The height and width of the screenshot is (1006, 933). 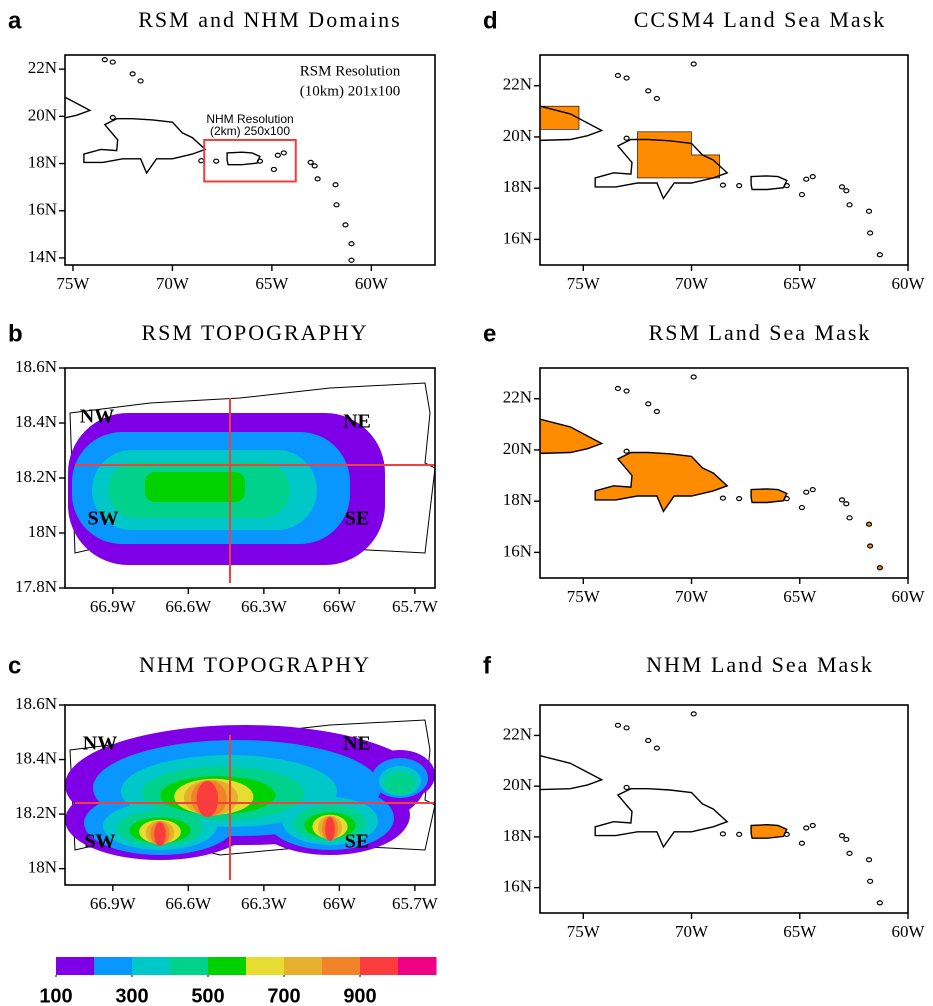 I want to click on panel-title: NHM Land Sea Mask, so click(x=760, y=664).